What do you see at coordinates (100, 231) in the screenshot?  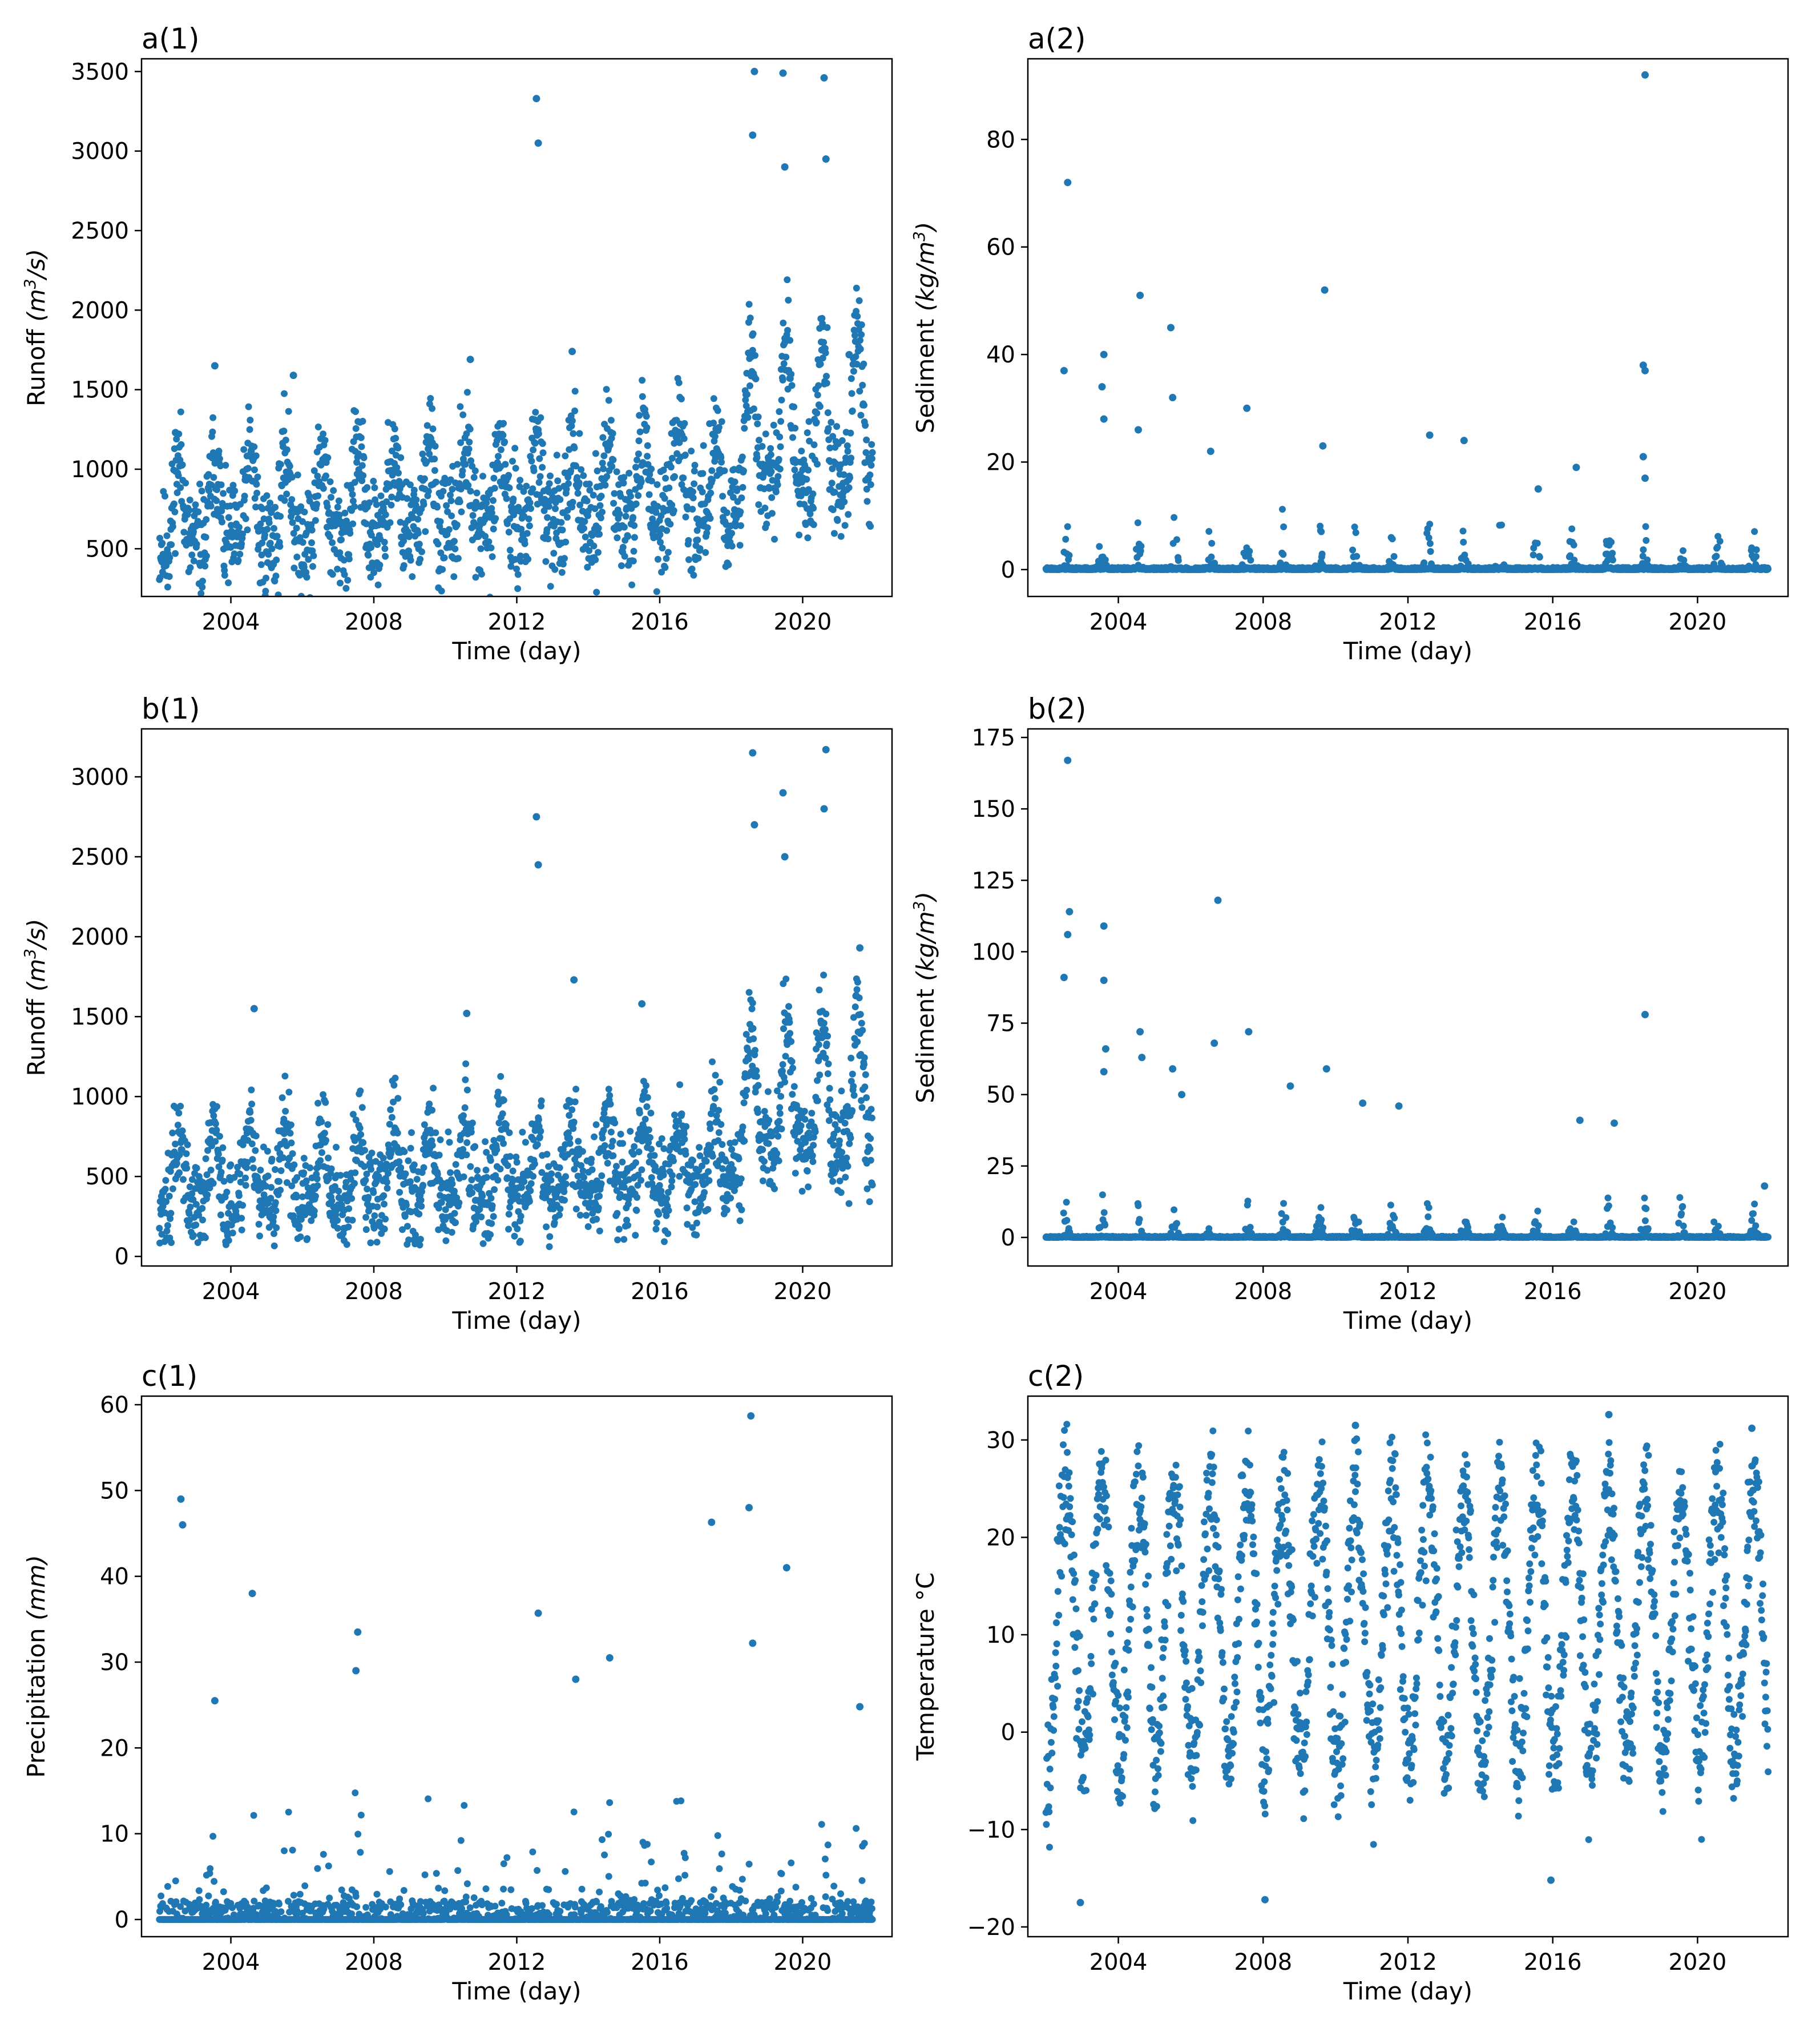 I see `y-tick-label: 2500` at bounding box center [100, 231].